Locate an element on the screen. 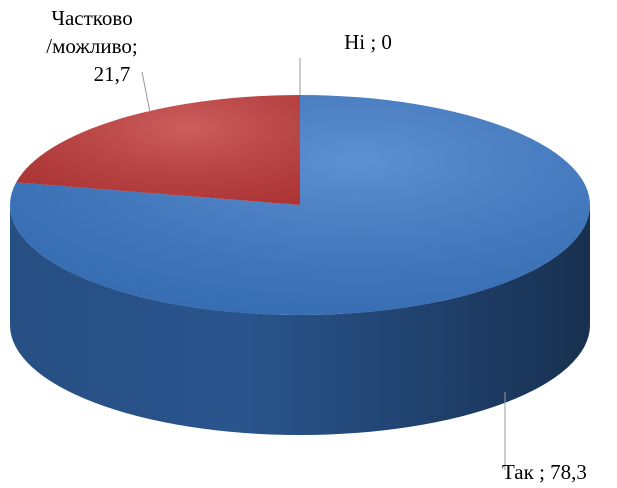 This screenshot has height=488, width=617. pie-slice-shine is located at coordinates (158, 150).